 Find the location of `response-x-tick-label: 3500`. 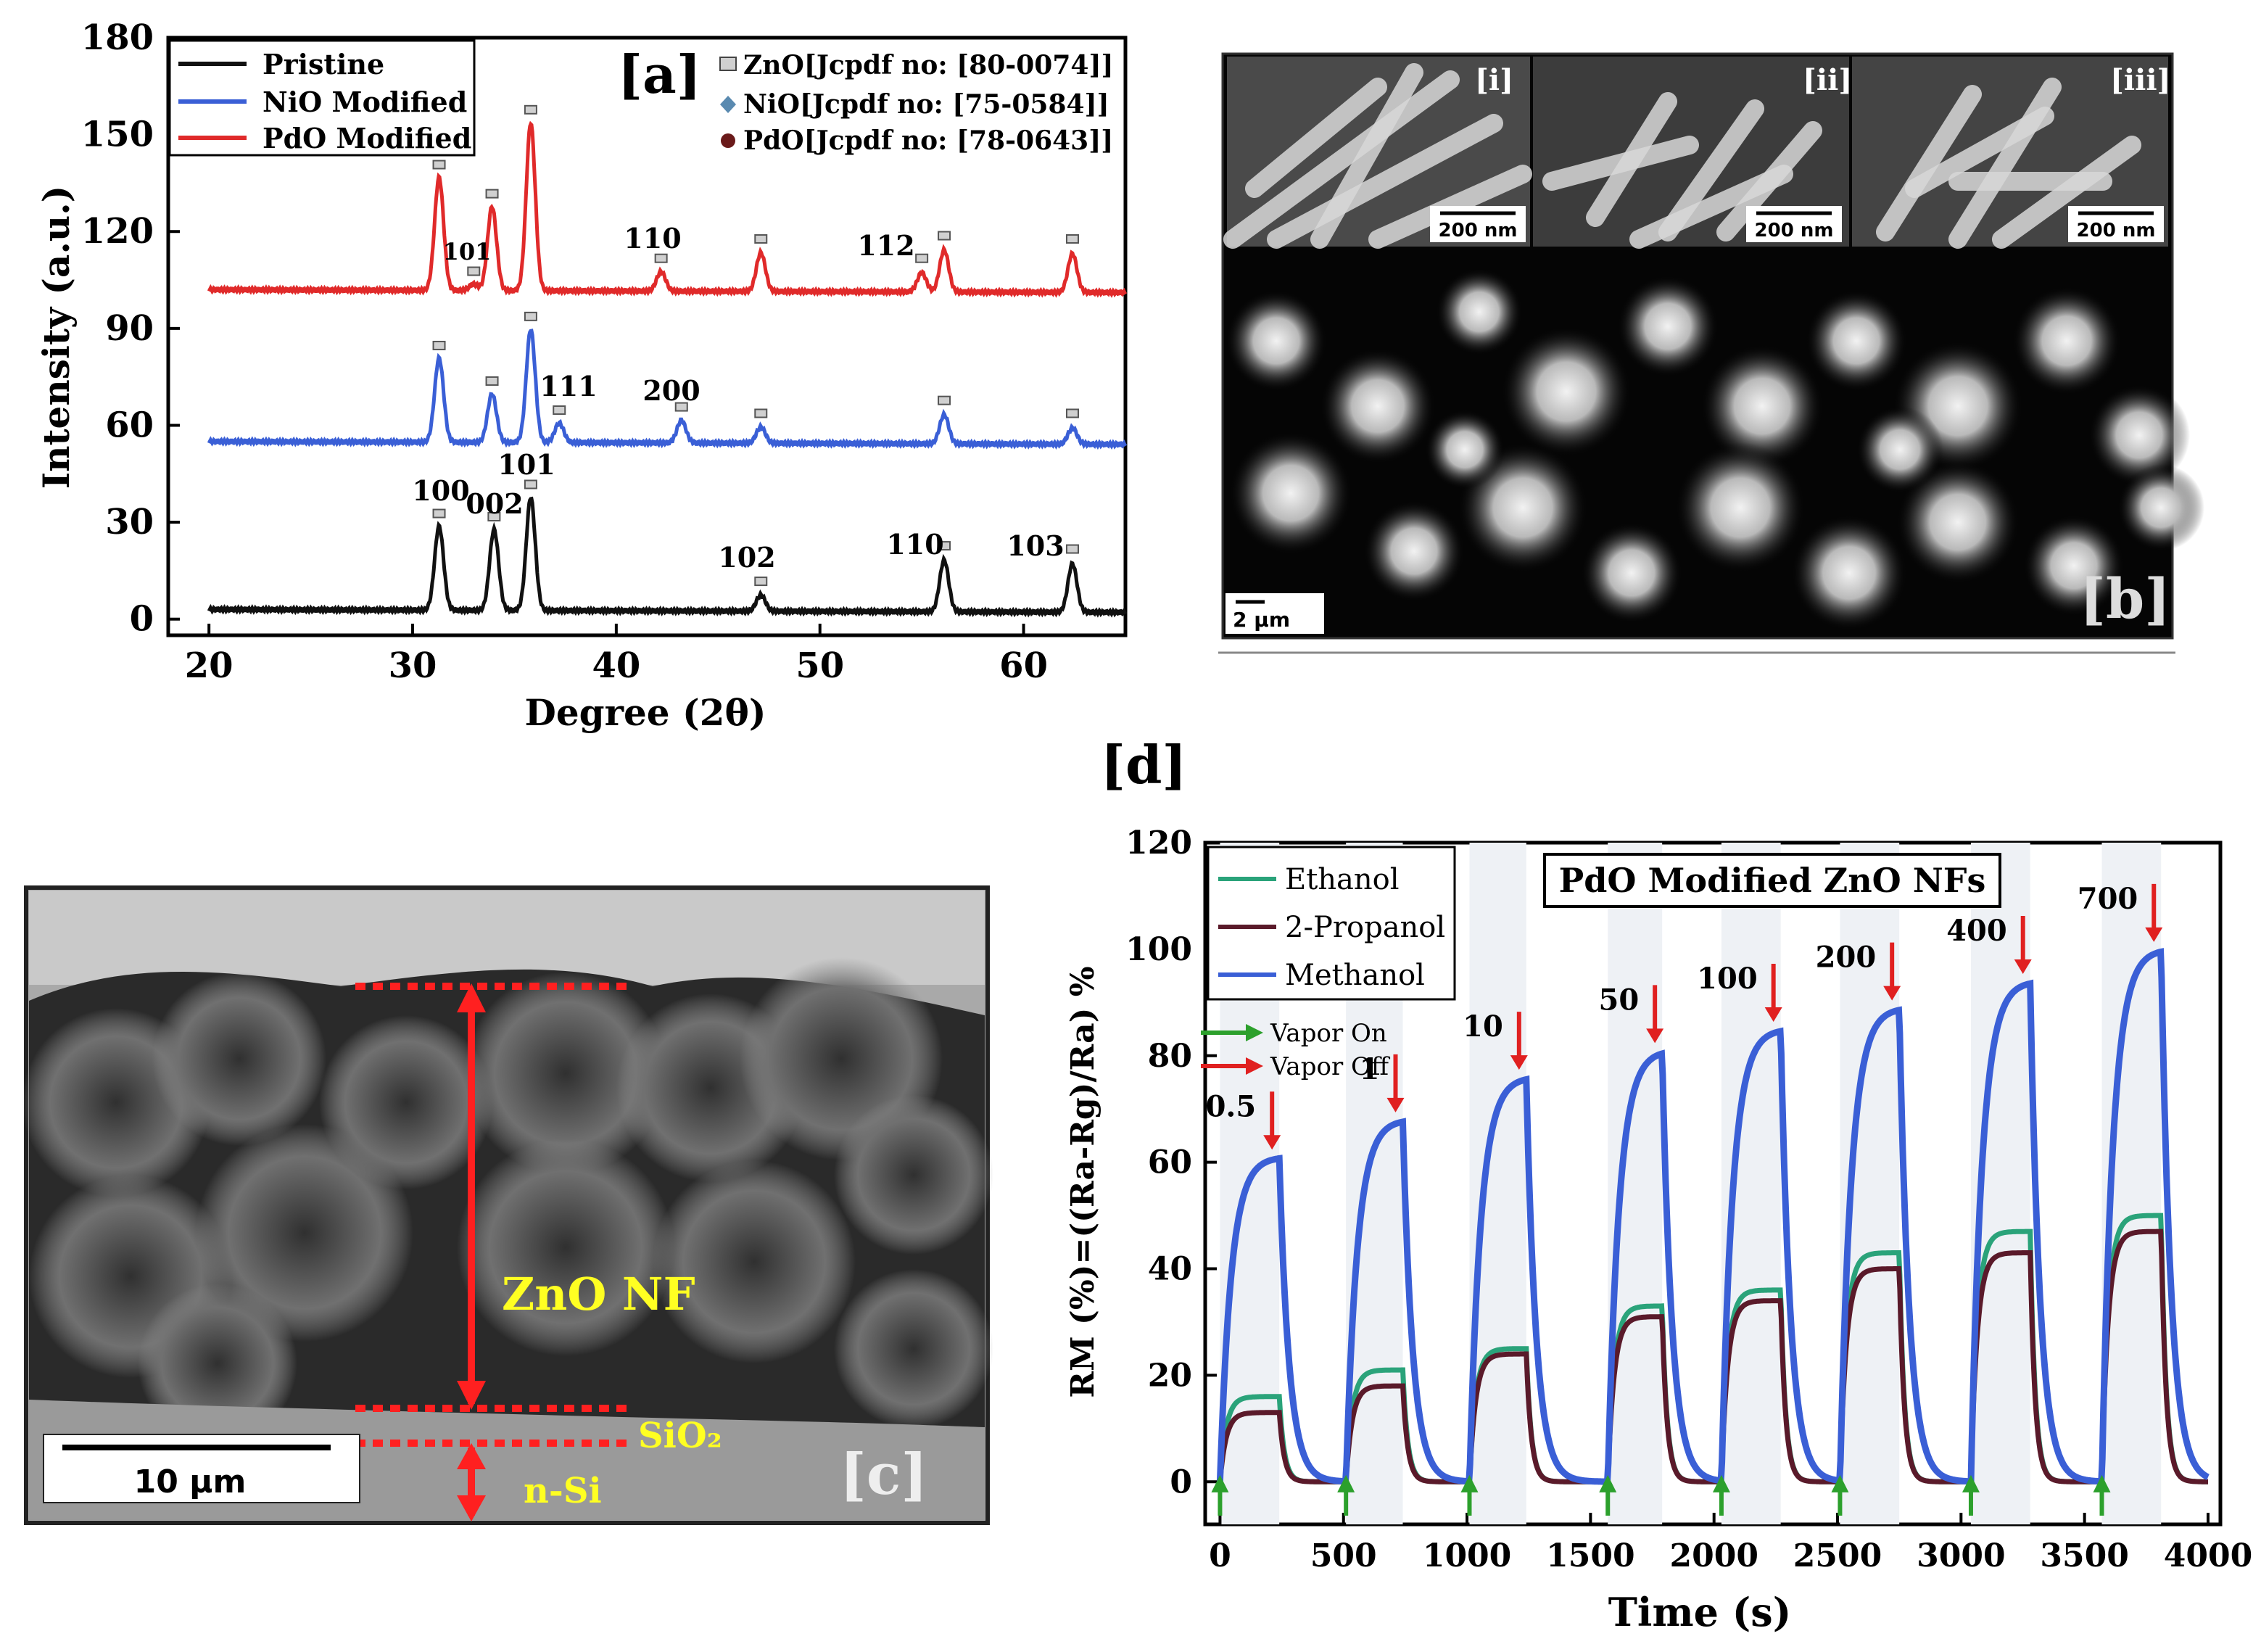

response-x-tick-label: 3500 is located at coordinates (2084, 1556).